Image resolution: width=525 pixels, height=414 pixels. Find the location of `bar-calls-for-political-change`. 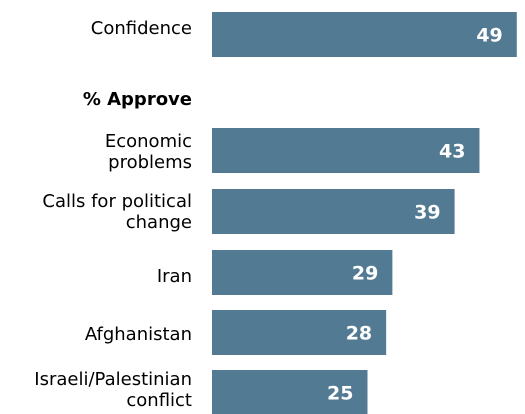

bar-calls-for-political-change is located at coordinates (333, 211).